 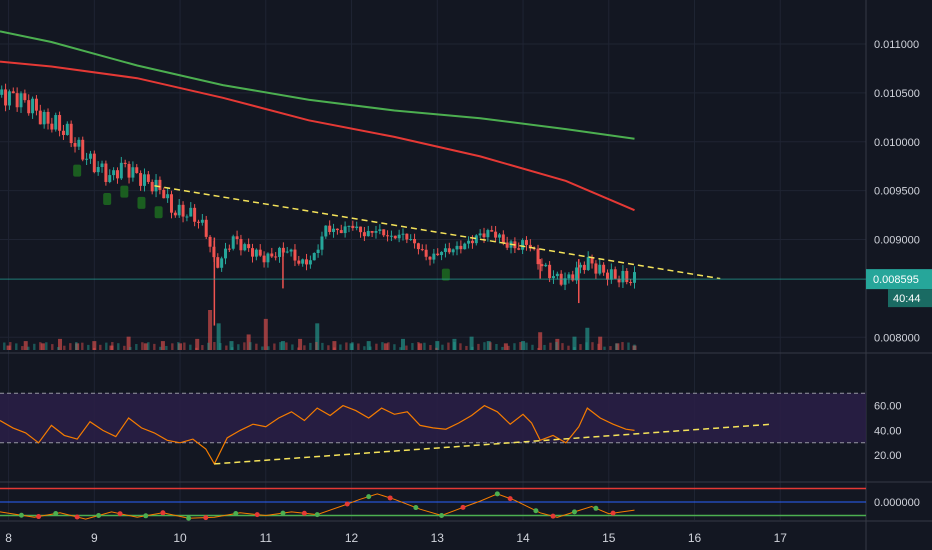 I want to click on x-axis-tick: 17, so click(x=781, y=538).